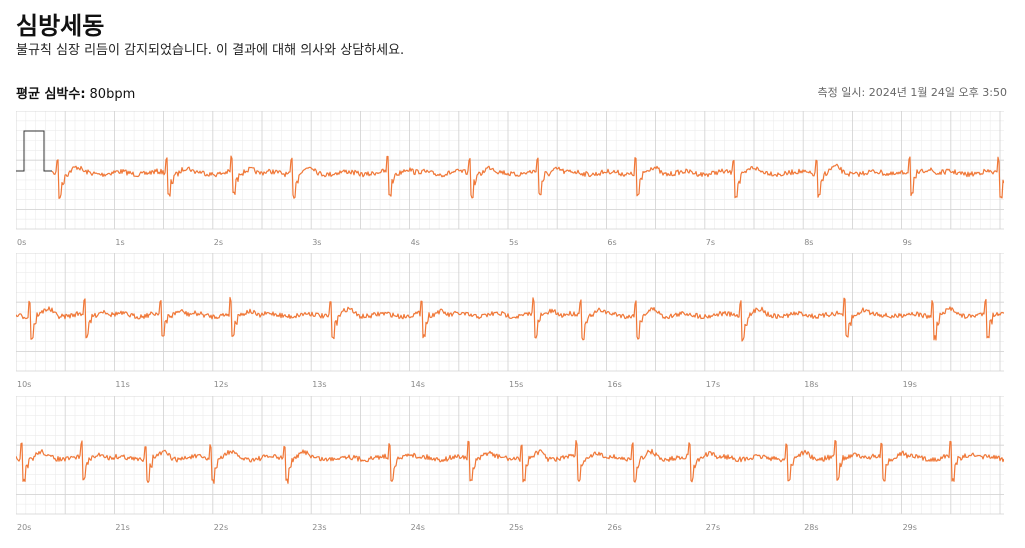  I want to click on time-tick-label: 23s, so click(319, 527).